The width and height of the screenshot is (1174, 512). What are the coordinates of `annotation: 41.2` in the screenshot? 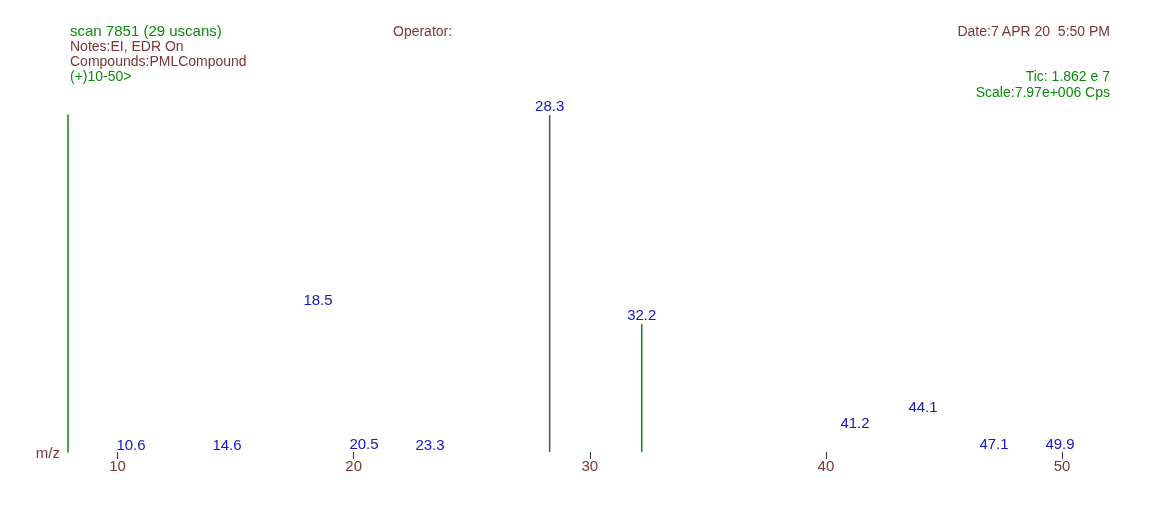 It's located at (855, 422).